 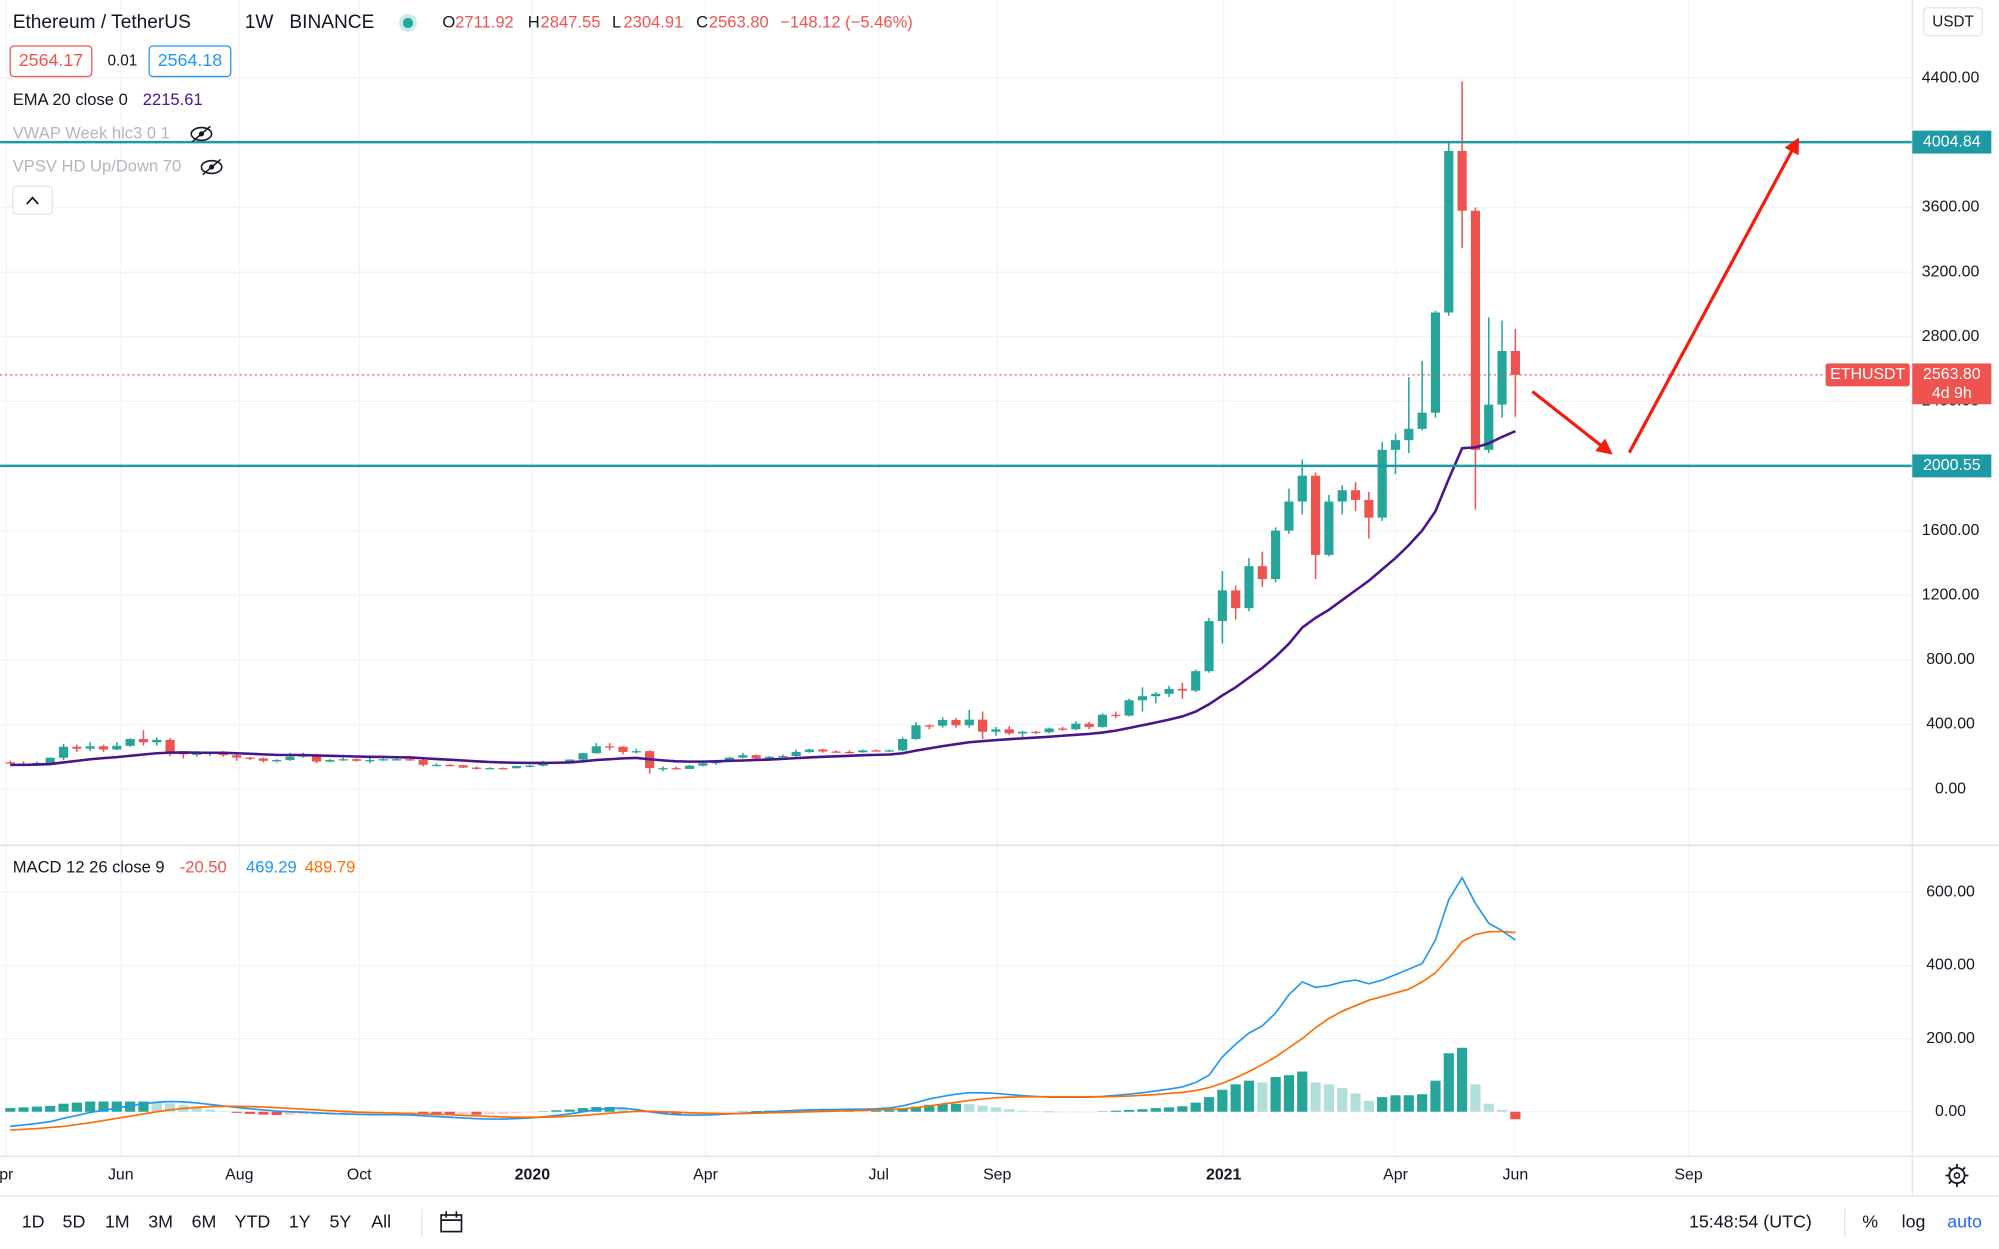 What do you see at coordinates (739, 21) in the screenshot?
I see `ohlc-value: 2563.80` at bounding box center [739, 21].